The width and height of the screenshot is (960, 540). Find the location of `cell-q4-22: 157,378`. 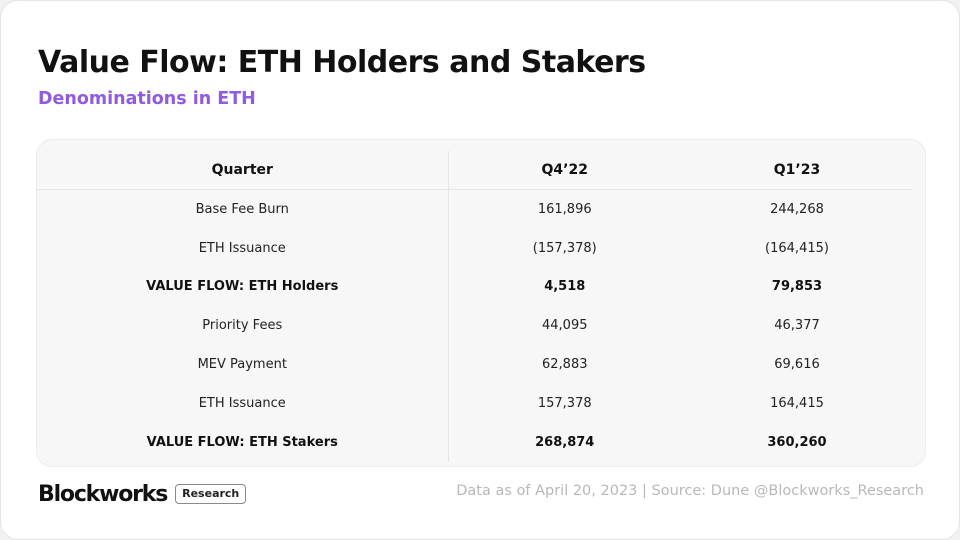

cell-q4-22: 157,378 is located at coordinates (564, 403).